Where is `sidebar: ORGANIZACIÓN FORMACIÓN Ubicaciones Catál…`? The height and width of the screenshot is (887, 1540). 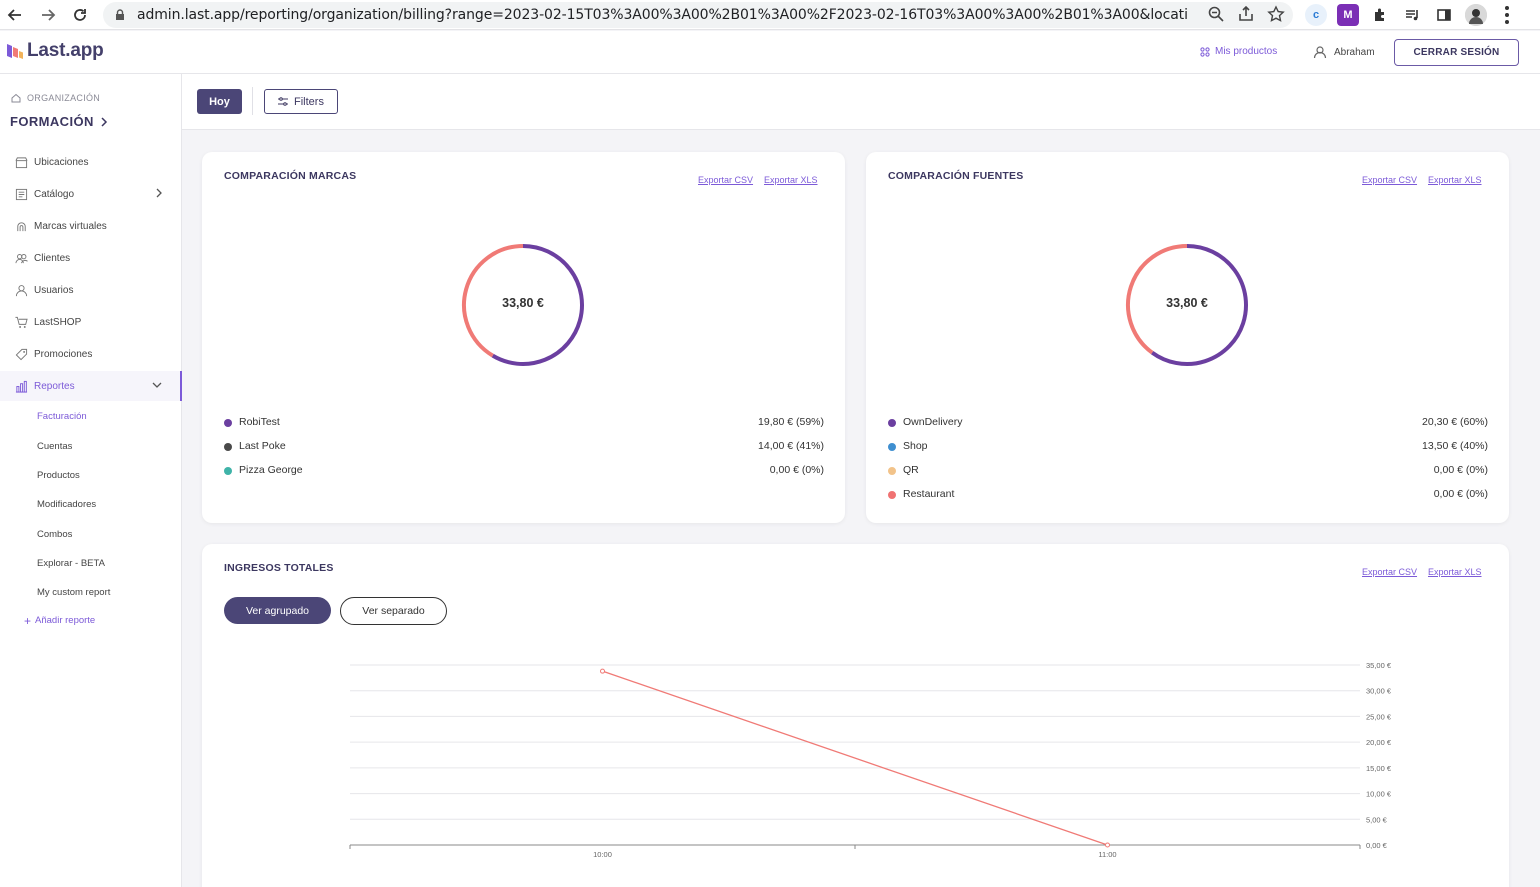 sidebar: ORGANIZACIÓN FORMACIÓN Ubicaciones Catál… is located at coordinates (91, 480).